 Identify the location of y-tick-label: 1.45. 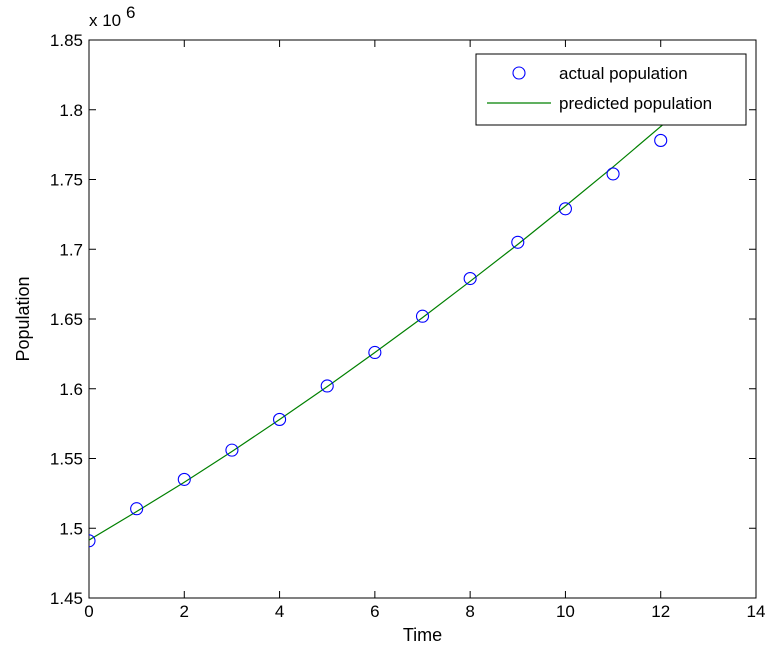
(66, 598).